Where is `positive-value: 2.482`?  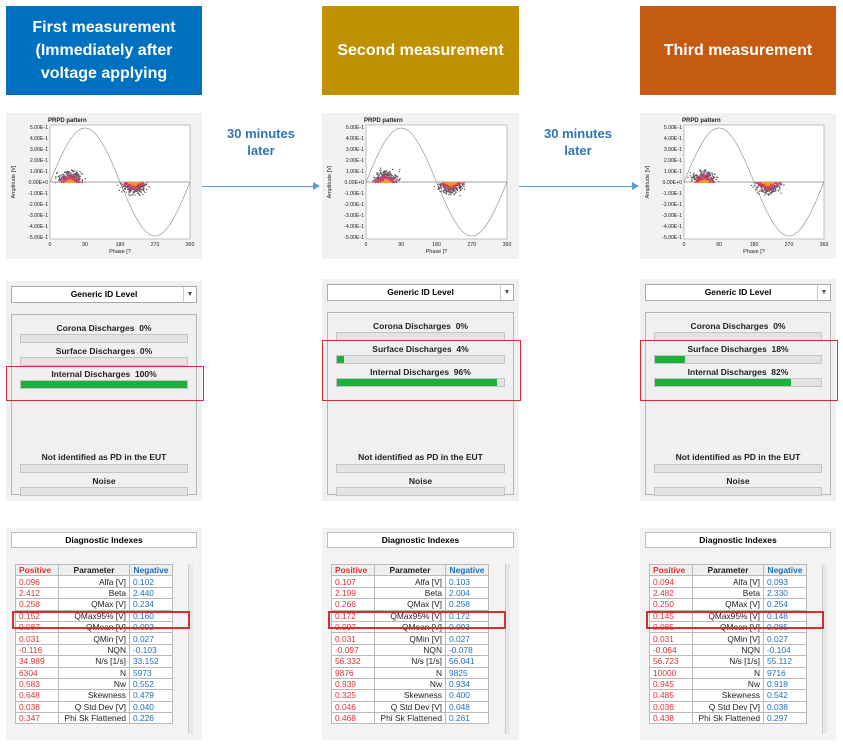
positive-value: 2.482 is located at coordinates (671, 593).